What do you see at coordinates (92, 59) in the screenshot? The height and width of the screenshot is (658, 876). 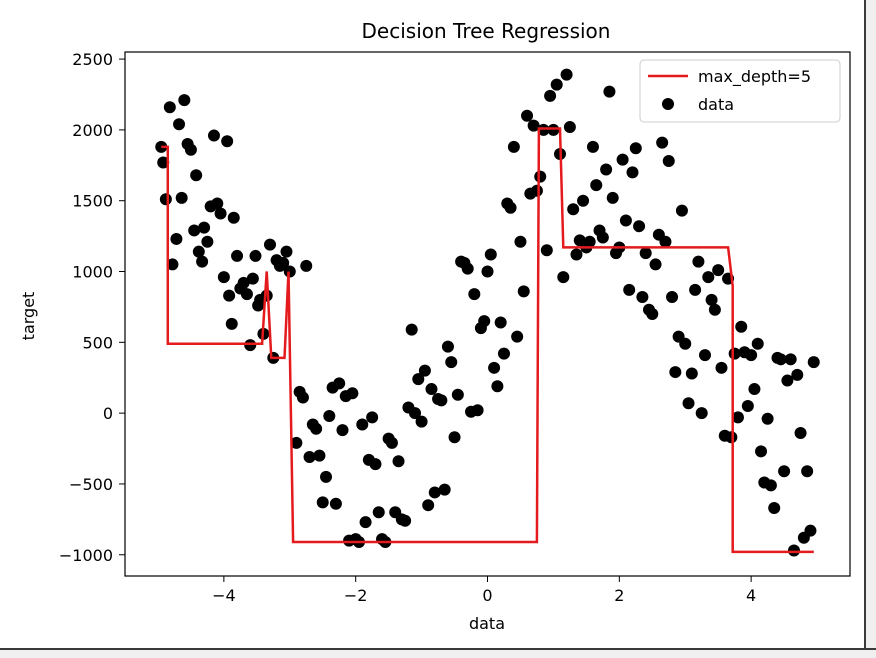 I see `y-tick-label: 2500` at bounding box center [92, 59].